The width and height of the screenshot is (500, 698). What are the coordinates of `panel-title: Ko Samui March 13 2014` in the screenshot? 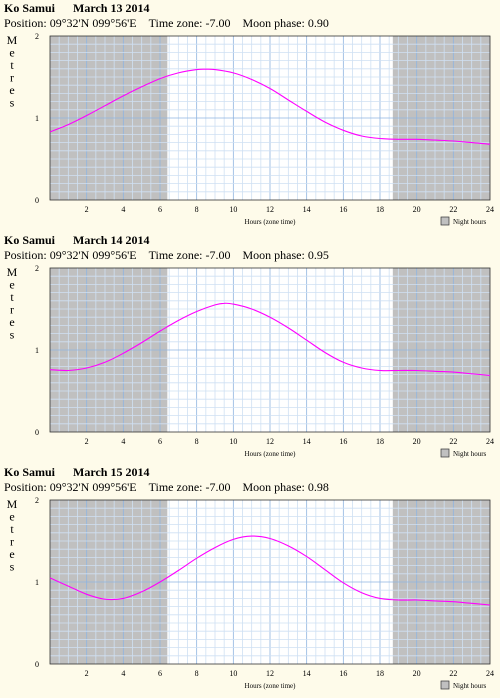 It's located at (76, 8).